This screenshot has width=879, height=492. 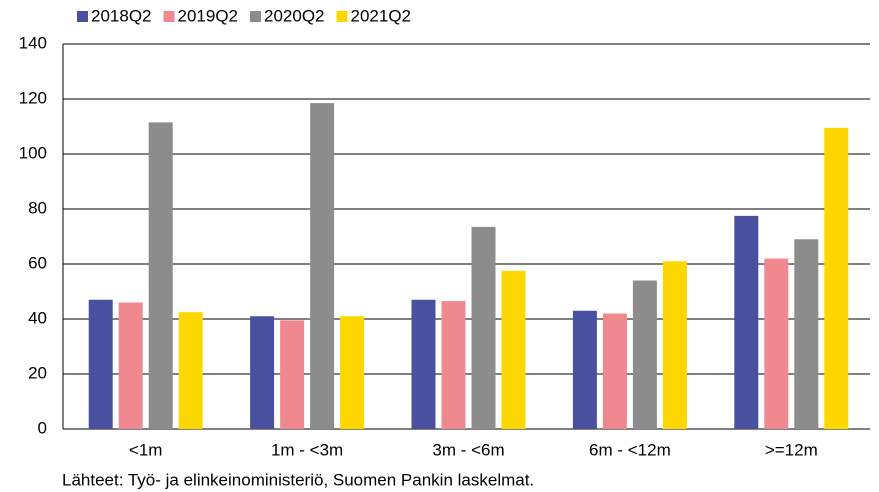 What do you see at coordinates (33, 97) in the screenshot?
I see `y-tick-label: 120` at bounding box center [33, 97].